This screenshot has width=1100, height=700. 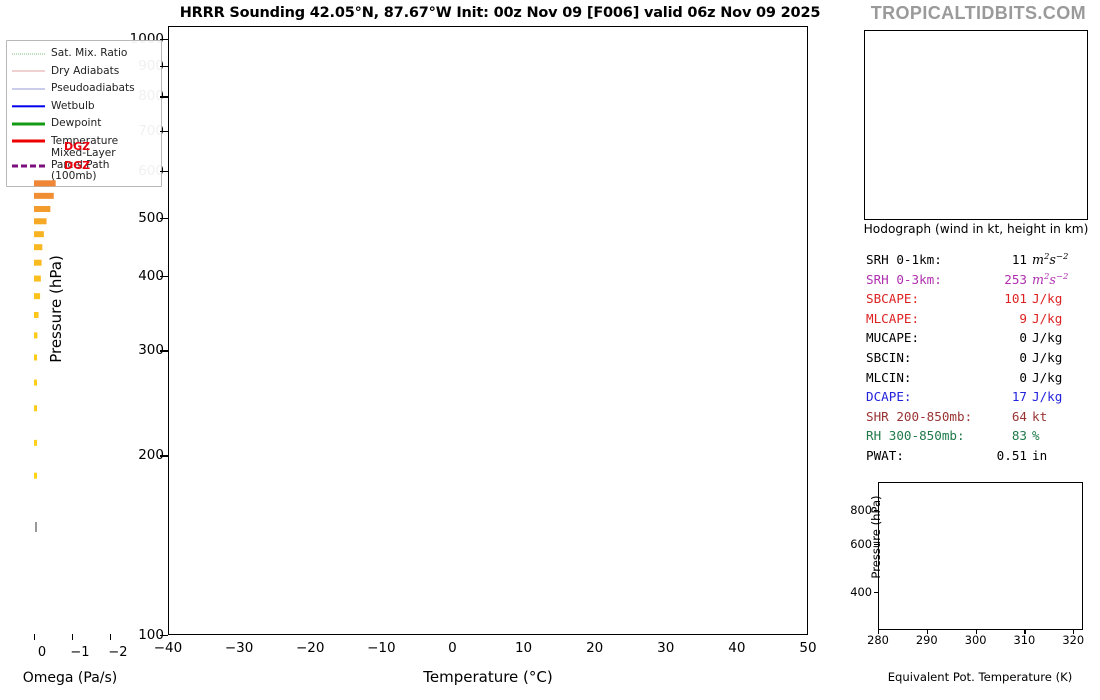 What do you see at coordinates (979, 380) in the screenshot?
I see `parameter-row: MLCIN: 0 J/kg` at bounding box center [979, 380].